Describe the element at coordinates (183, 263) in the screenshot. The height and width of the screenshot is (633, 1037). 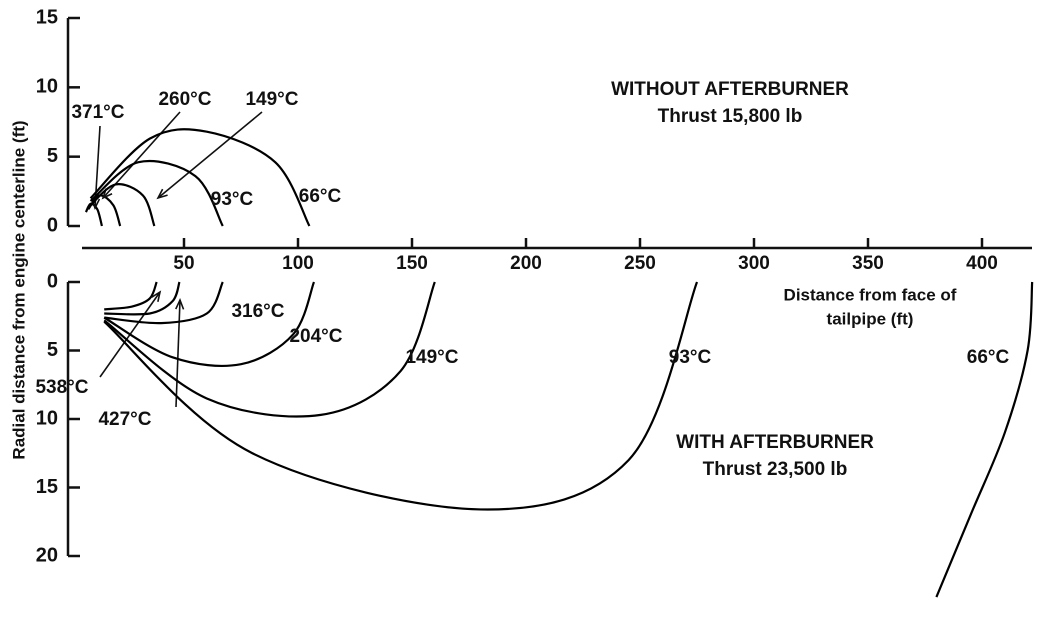
I see `x-tick-label: 50` at that location.